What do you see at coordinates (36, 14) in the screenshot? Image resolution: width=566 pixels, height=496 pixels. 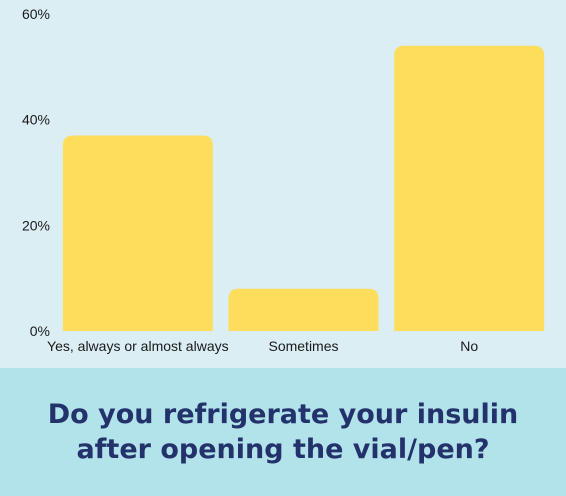 I see `y-tick-label: 60%` at bounding box center [36, 14].